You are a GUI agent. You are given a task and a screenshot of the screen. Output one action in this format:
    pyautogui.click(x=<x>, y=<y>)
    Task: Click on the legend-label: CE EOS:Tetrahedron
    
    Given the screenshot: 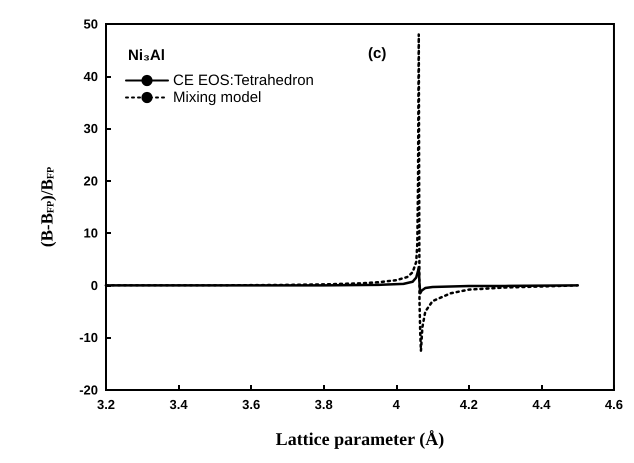 What is the action you would take?
    pyautogui.click(x=243, y=80)
    